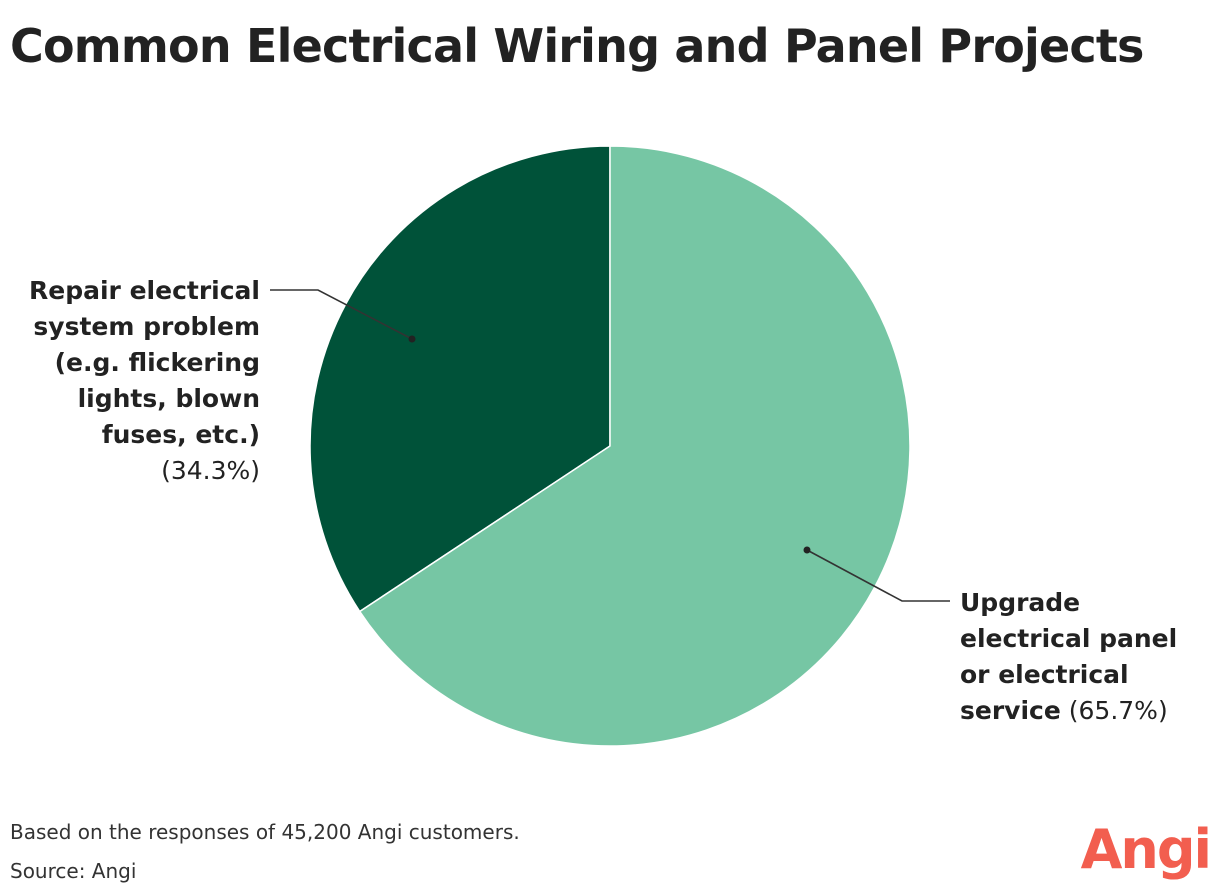 This screenshot has width=1220, height=896. Describe the element at coordinates (210, 470) in the screenshot. I see `slice-label-repair-value: (34.3%)` at that location.